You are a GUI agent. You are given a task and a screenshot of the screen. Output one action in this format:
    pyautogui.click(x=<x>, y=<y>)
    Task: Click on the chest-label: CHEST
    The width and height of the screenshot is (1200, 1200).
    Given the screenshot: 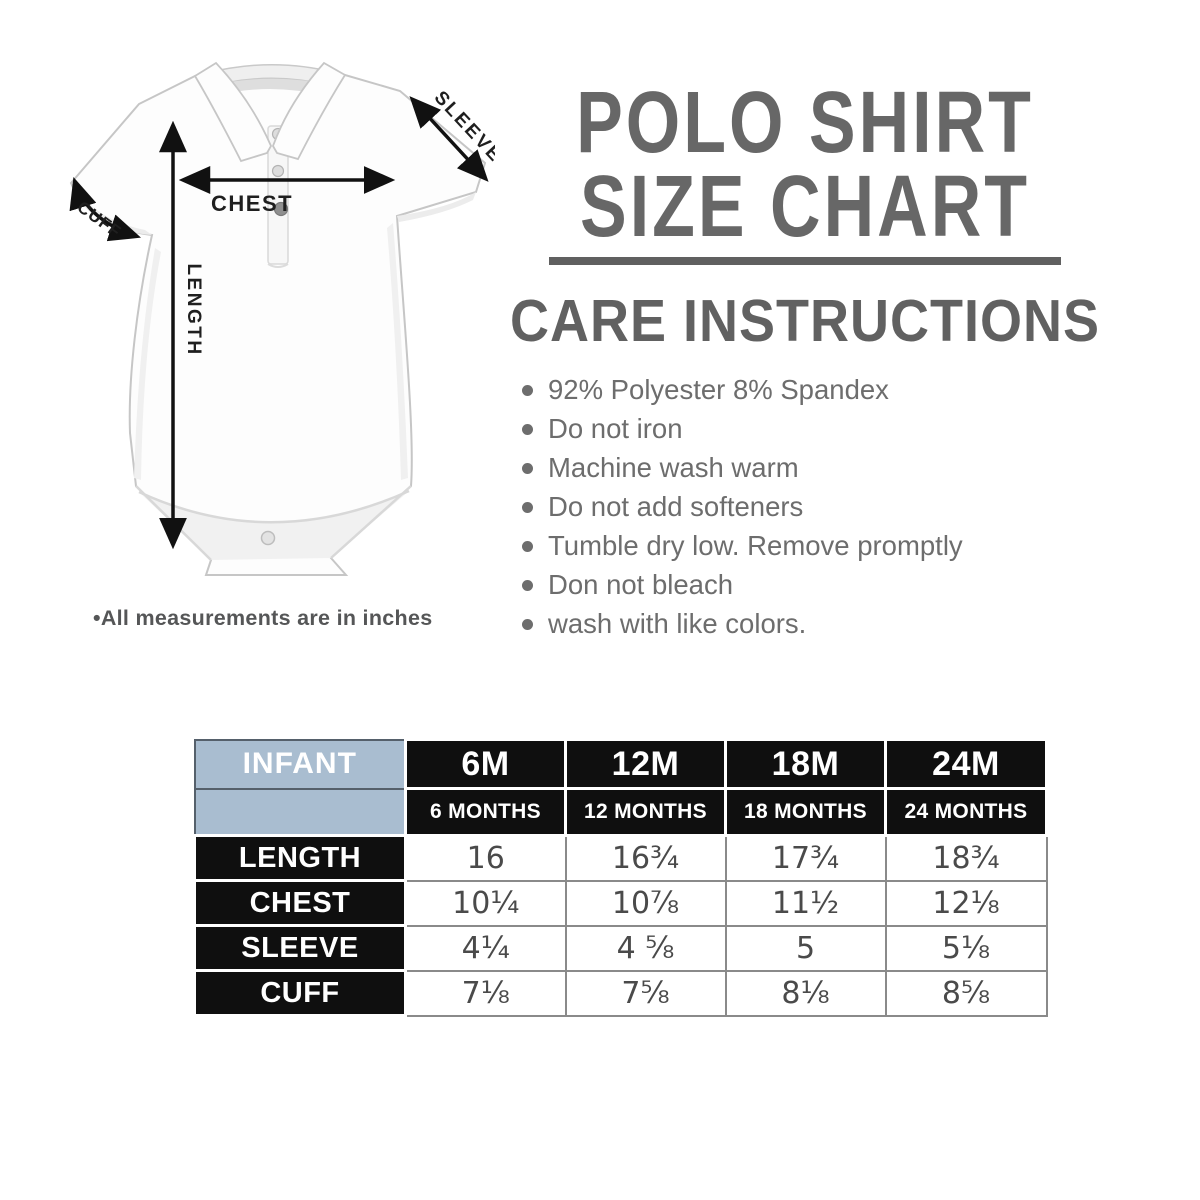 What is the action you would take?
    pyautogui.click(x=252, y=203)
    